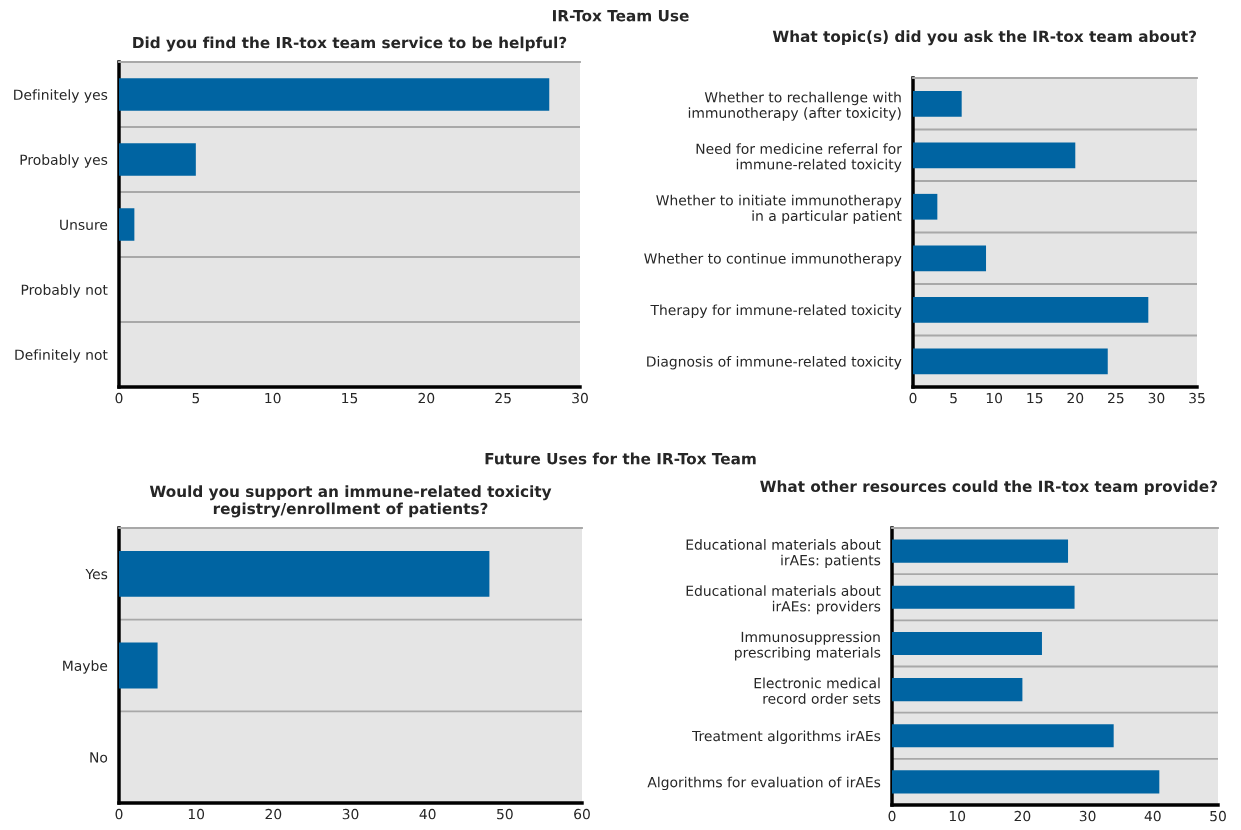 The image size is (1241, 830). Describe the element at coordinates (783, 600) in the screenshot. I see `y-tick-label: Educational materials about irAEs: providers` at that location.